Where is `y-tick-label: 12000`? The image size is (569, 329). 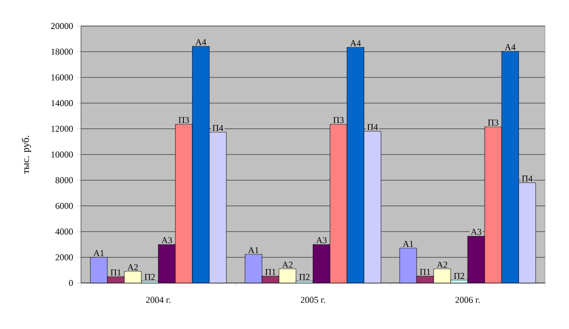 y-tick-label: 12000 is located at coordinates (62, 129).